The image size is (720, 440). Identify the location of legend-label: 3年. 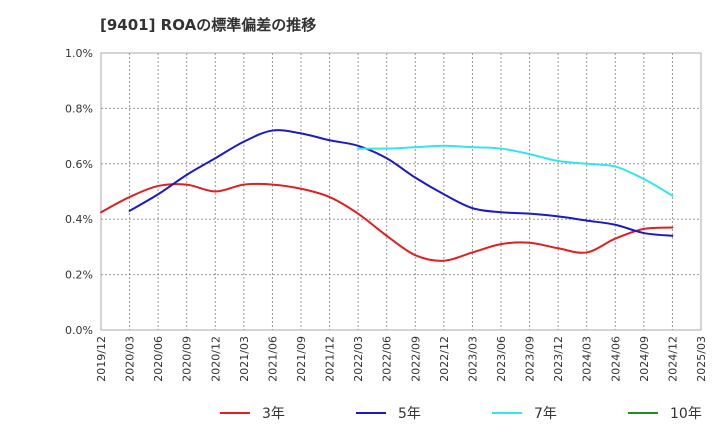
(273, 414).